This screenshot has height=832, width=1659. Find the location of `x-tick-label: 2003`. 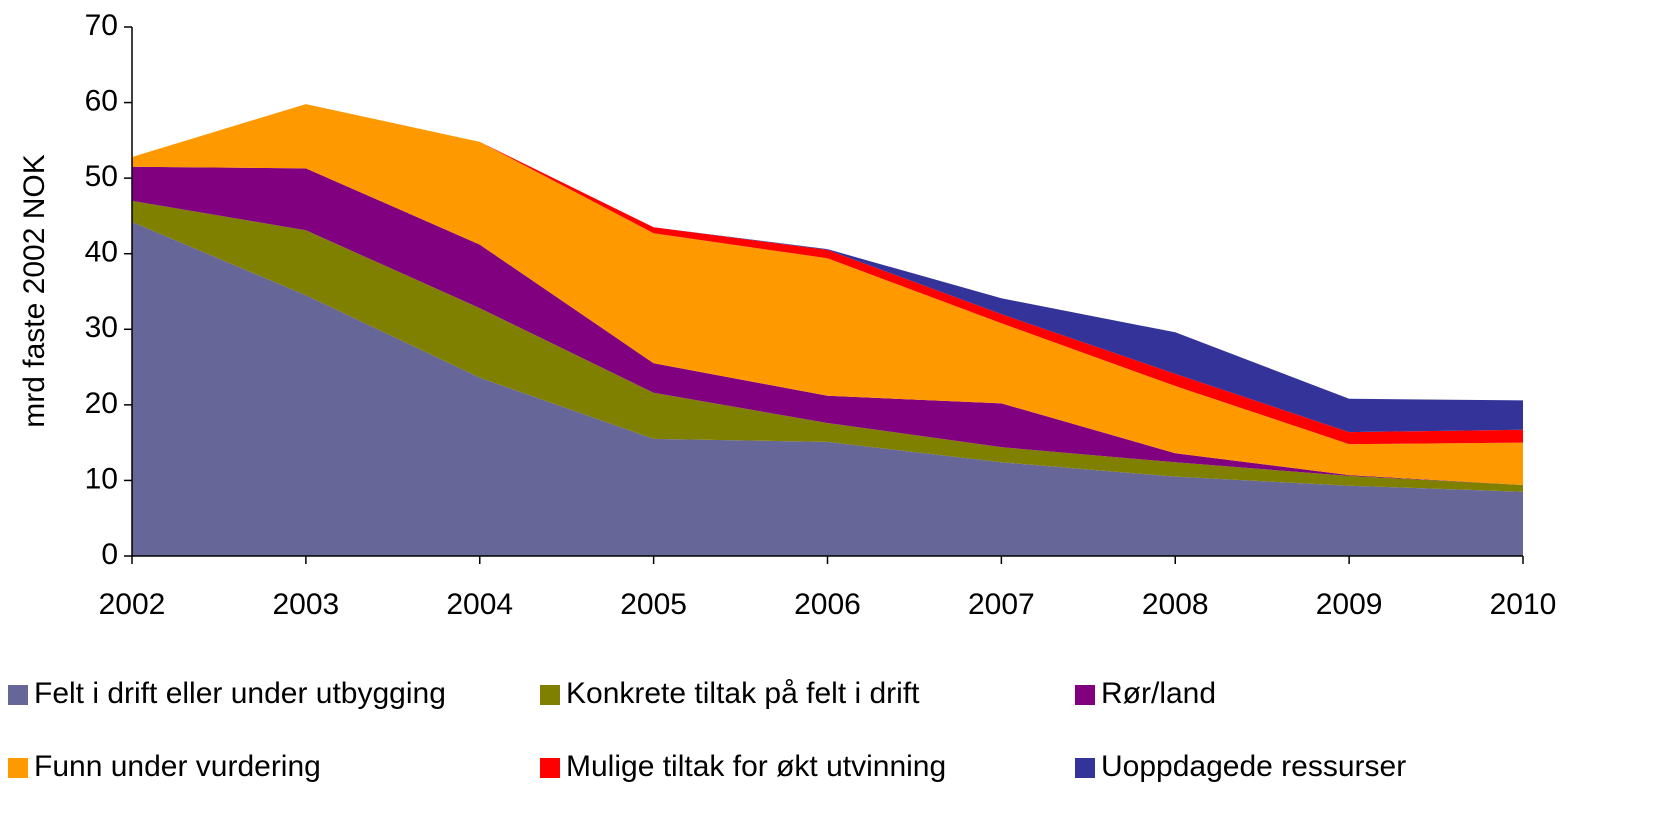

x-tick-label: 2003 is located at coordinates (306, 604).